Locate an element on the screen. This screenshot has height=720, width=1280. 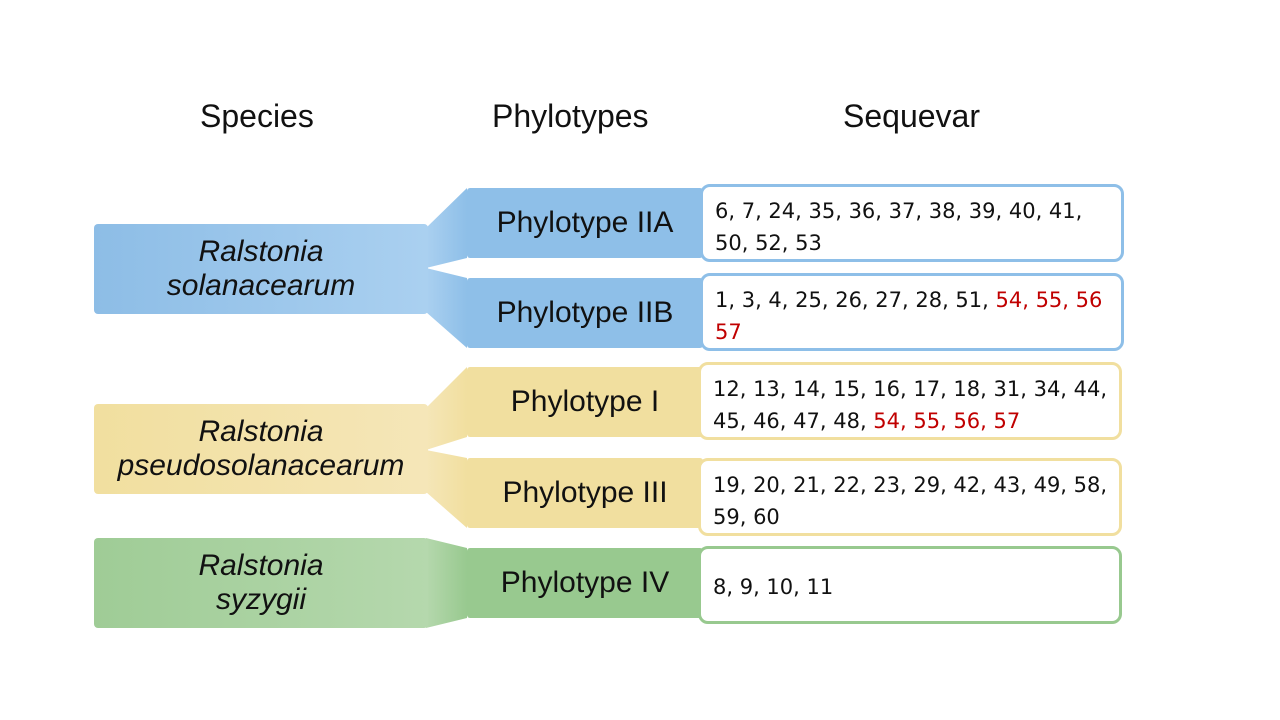
sequevar-line1: 6, 7, 24, 35, 36, 37, 38, 39, 40, 41, is located at coordinates (899, 211).